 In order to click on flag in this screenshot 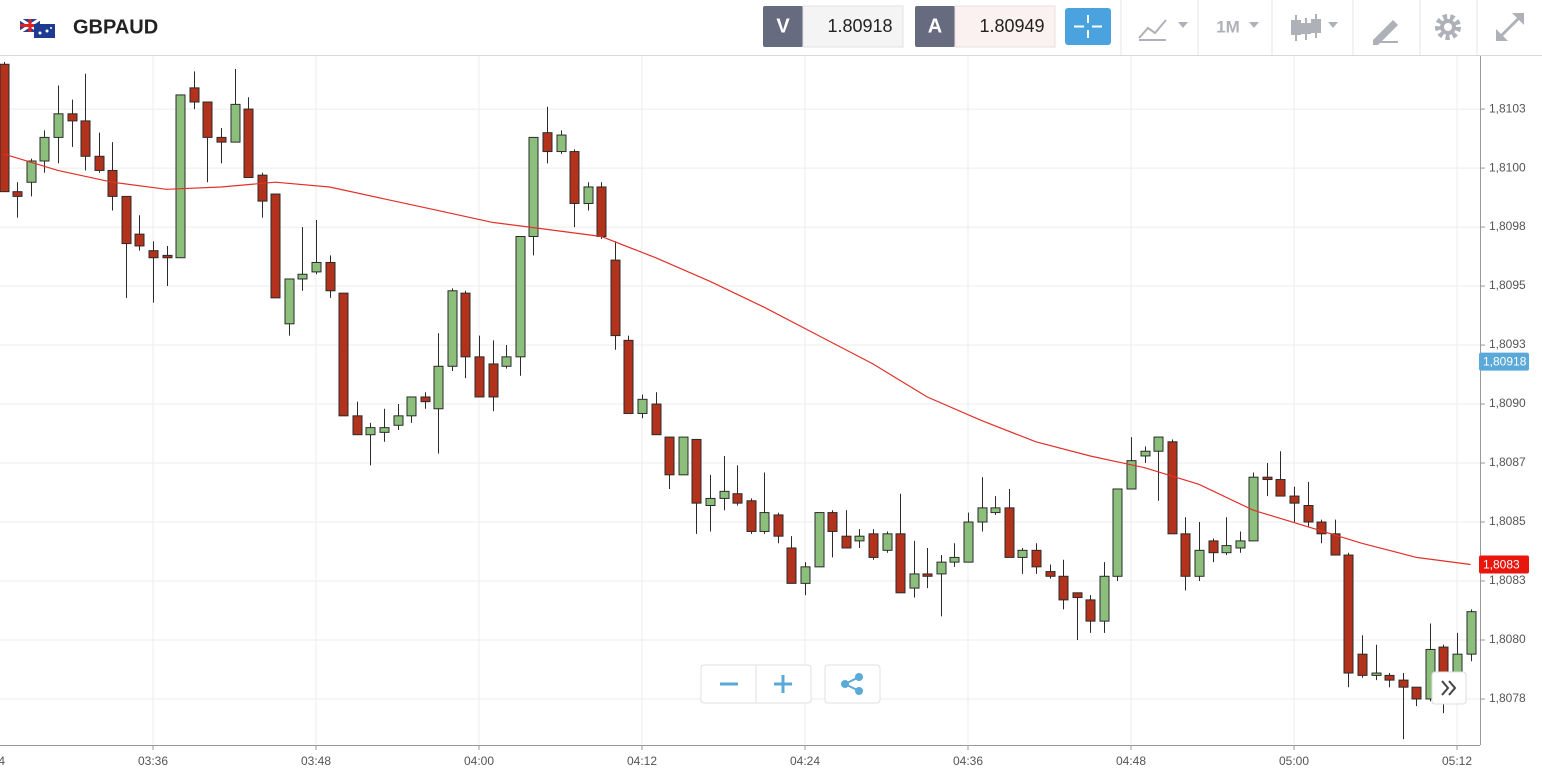, I will do `click(37, 27)`.